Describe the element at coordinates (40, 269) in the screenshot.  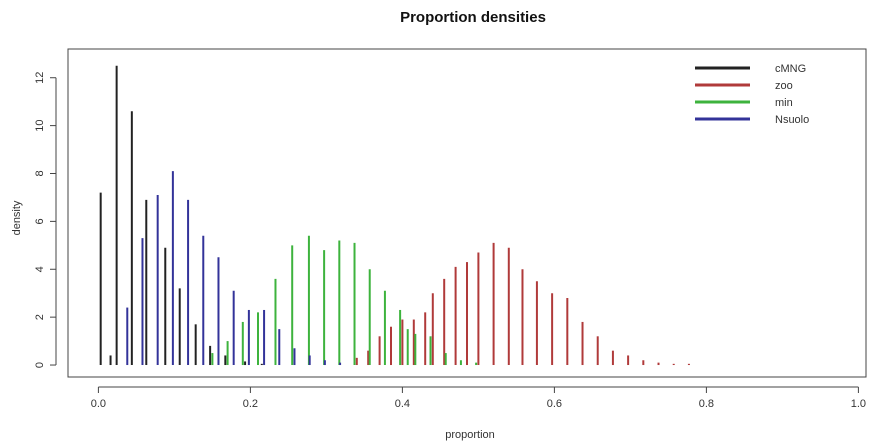
I see `y-tick-label: 4` at that location.